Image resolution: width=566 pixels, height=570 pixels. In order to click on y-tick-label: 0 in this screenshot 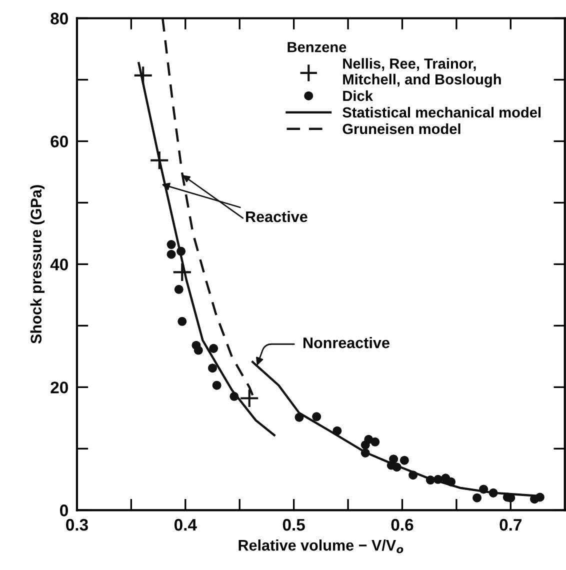, I will do `click(64, 510)`.